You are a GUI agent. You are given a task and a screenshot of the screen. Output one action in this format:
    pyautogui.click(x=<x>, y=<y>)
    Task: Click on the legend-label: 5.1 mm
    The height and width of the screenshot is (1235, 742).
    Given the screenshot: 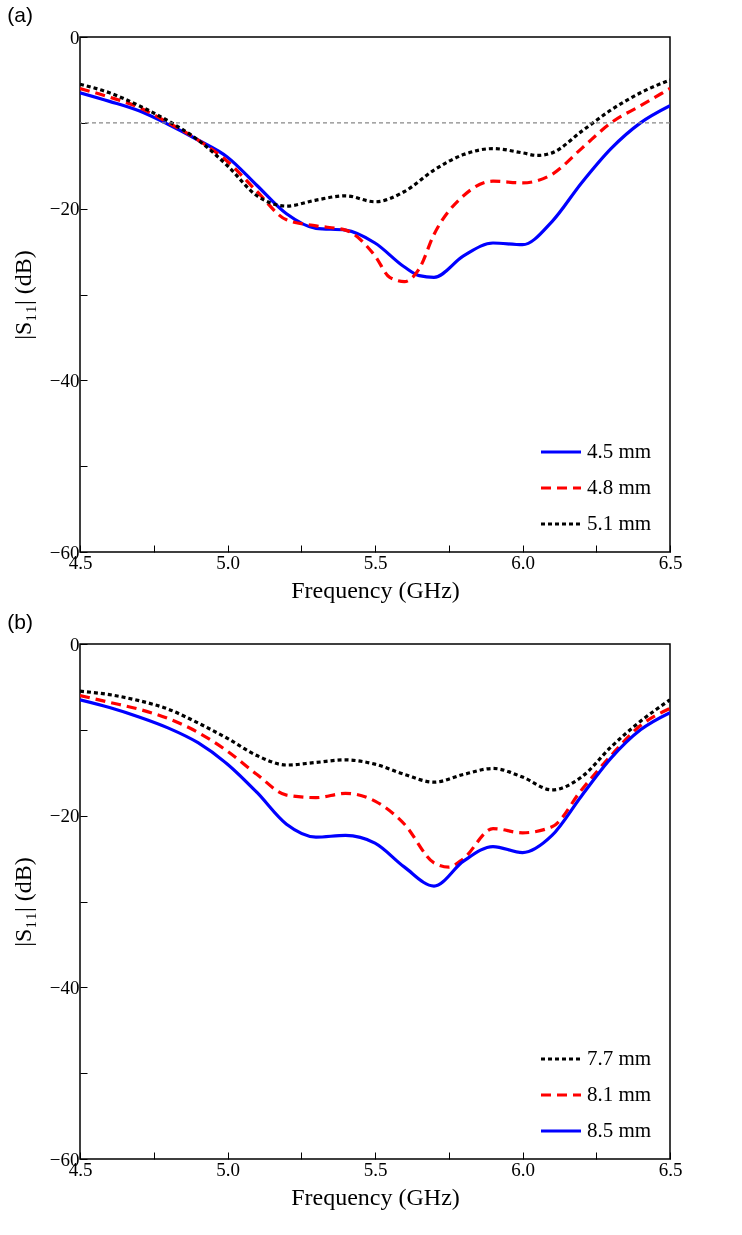 What is the action you would take?
    pyautogui.click(x=619, y=523)
    